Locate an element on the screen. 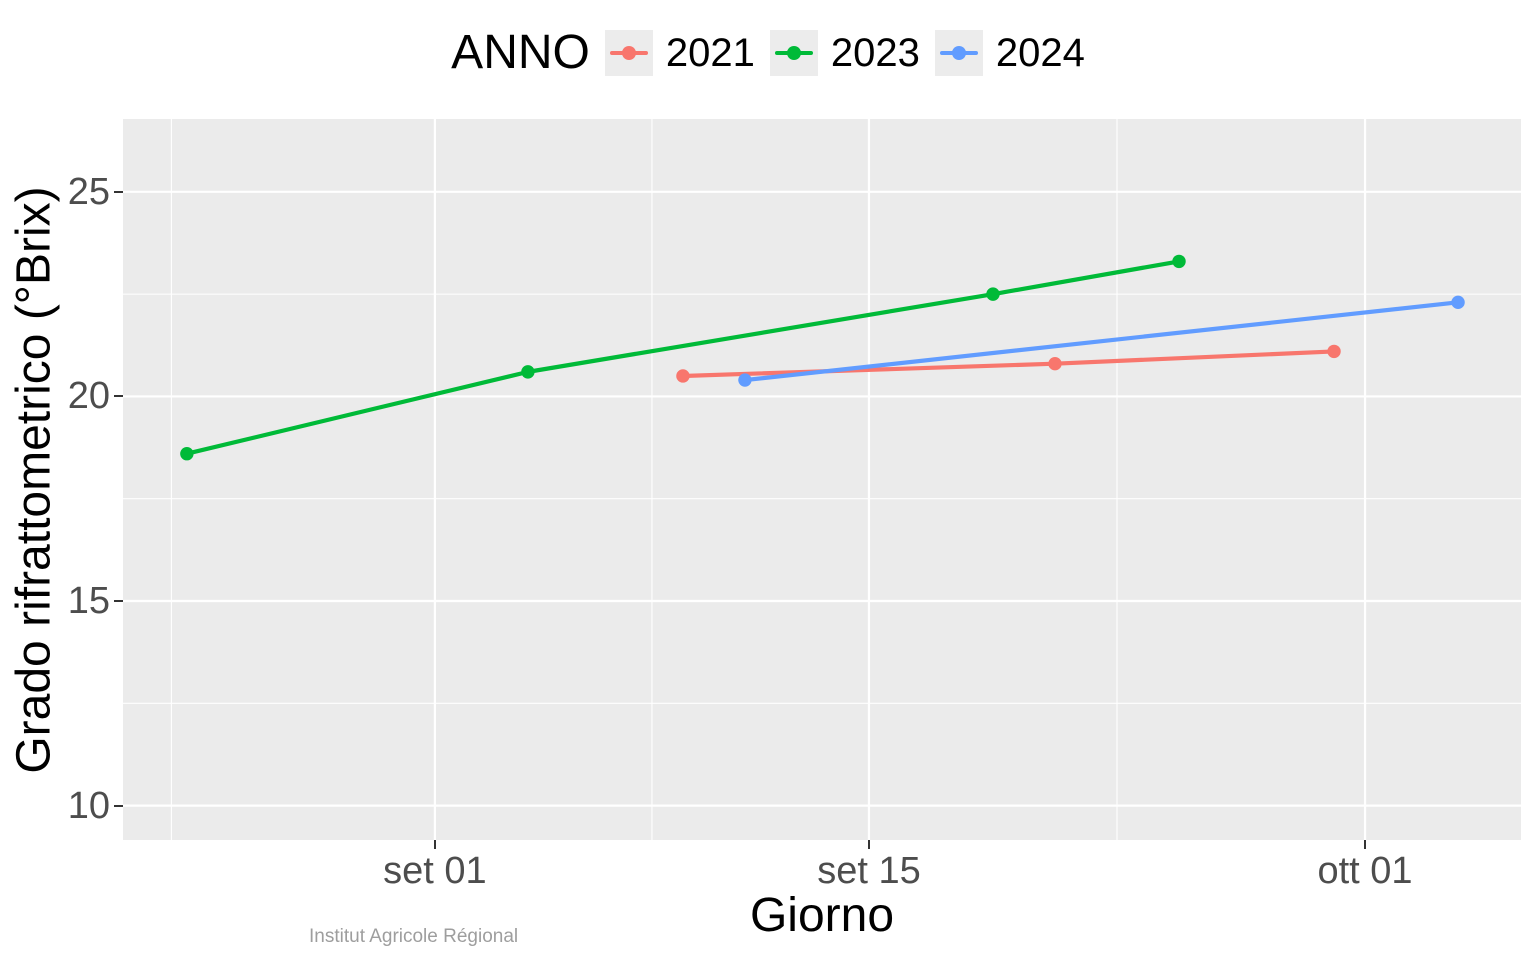 This screenshot has width=1536, height=960. legend-key-2023 is located at coordinates (793, 53).